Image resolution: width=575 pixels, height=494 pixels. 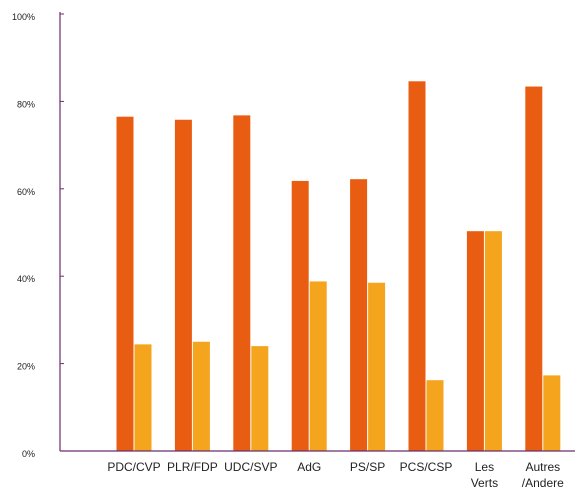 What do you see at coordinates (484, 475) in the screenshot?
I see `x-tick-label: Les Verts` at bounding box center [484, 475].